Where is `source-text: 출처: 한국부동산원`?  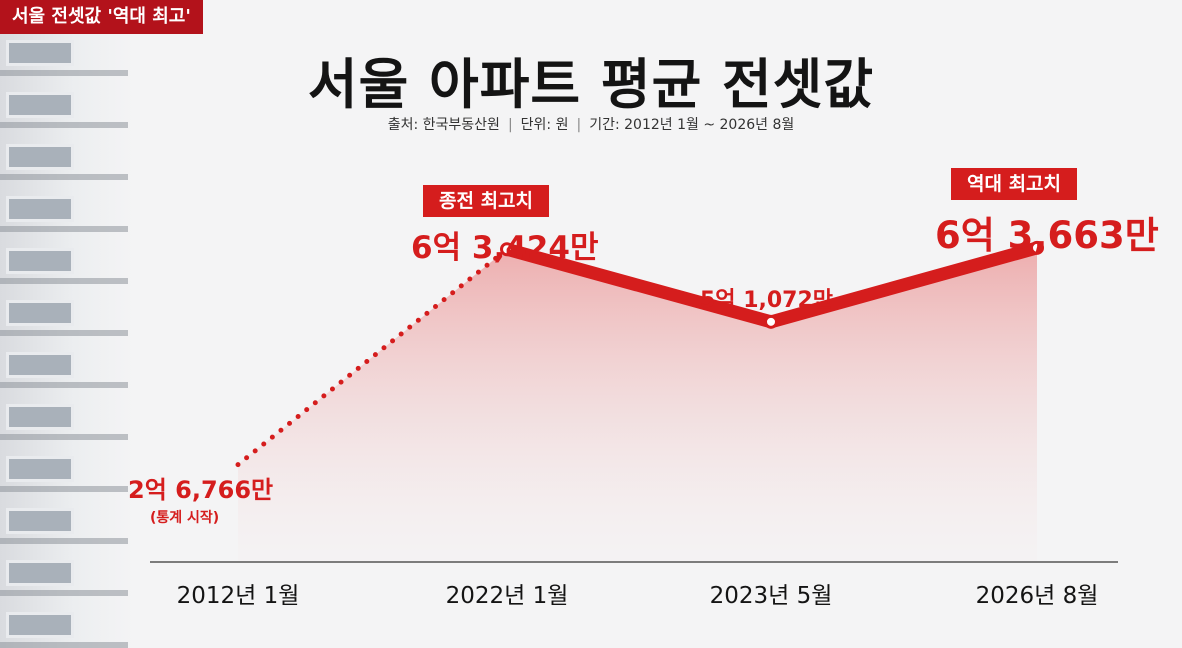 source-text: 출처: 한국부동산원 is located at coordinates (443, 125).